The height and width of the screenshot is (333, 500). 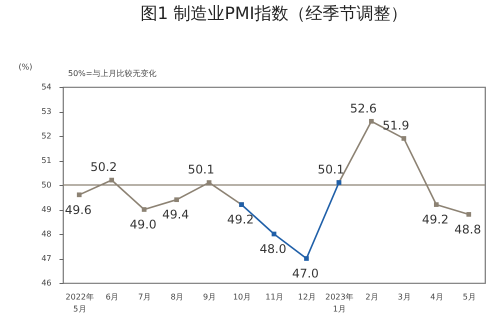 I want to click on chart-title: 图1 制造业PMI指数（经季节调整）, so click(x=274, y=14).